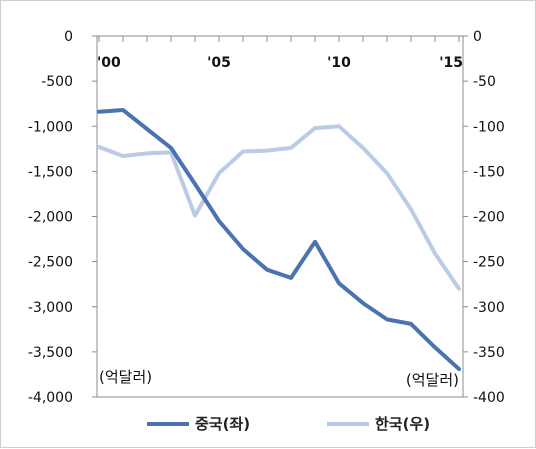 Image resolution: width=536 pixels, height=449 pixels. I want to click on right-tick-label: -150, so click(489, 172).